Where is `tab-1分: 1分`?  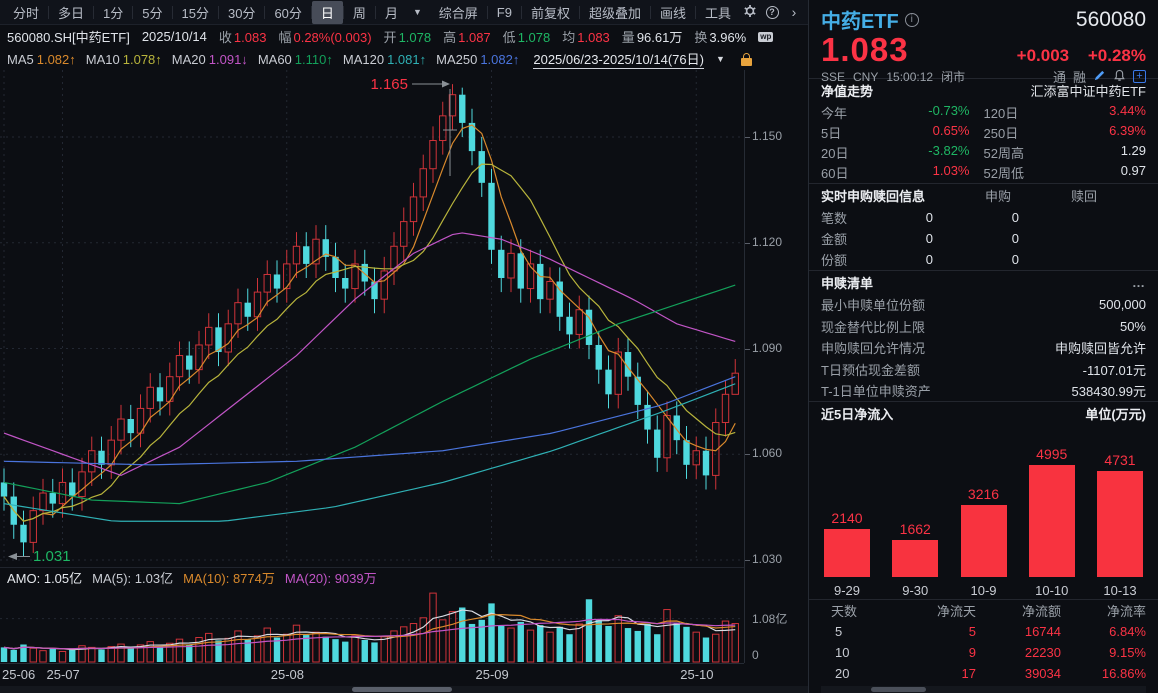 tab-1分: 1分 is located at coordinates (113, 13).